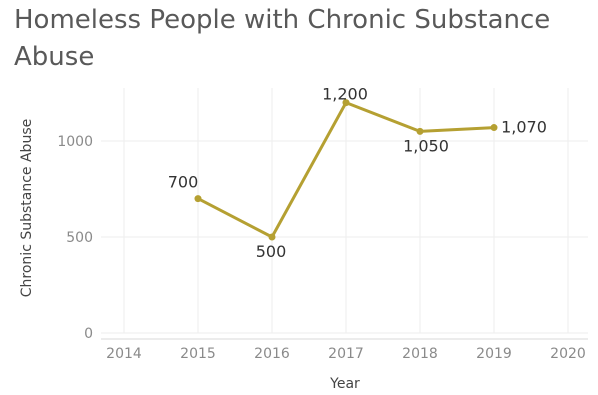 The height and width of the screenshot is (395, 598). What do you see at coordinates (345, 94) in the screenshot?
I see `data-label-2017: 1,200` at bounding box center [345, 94].